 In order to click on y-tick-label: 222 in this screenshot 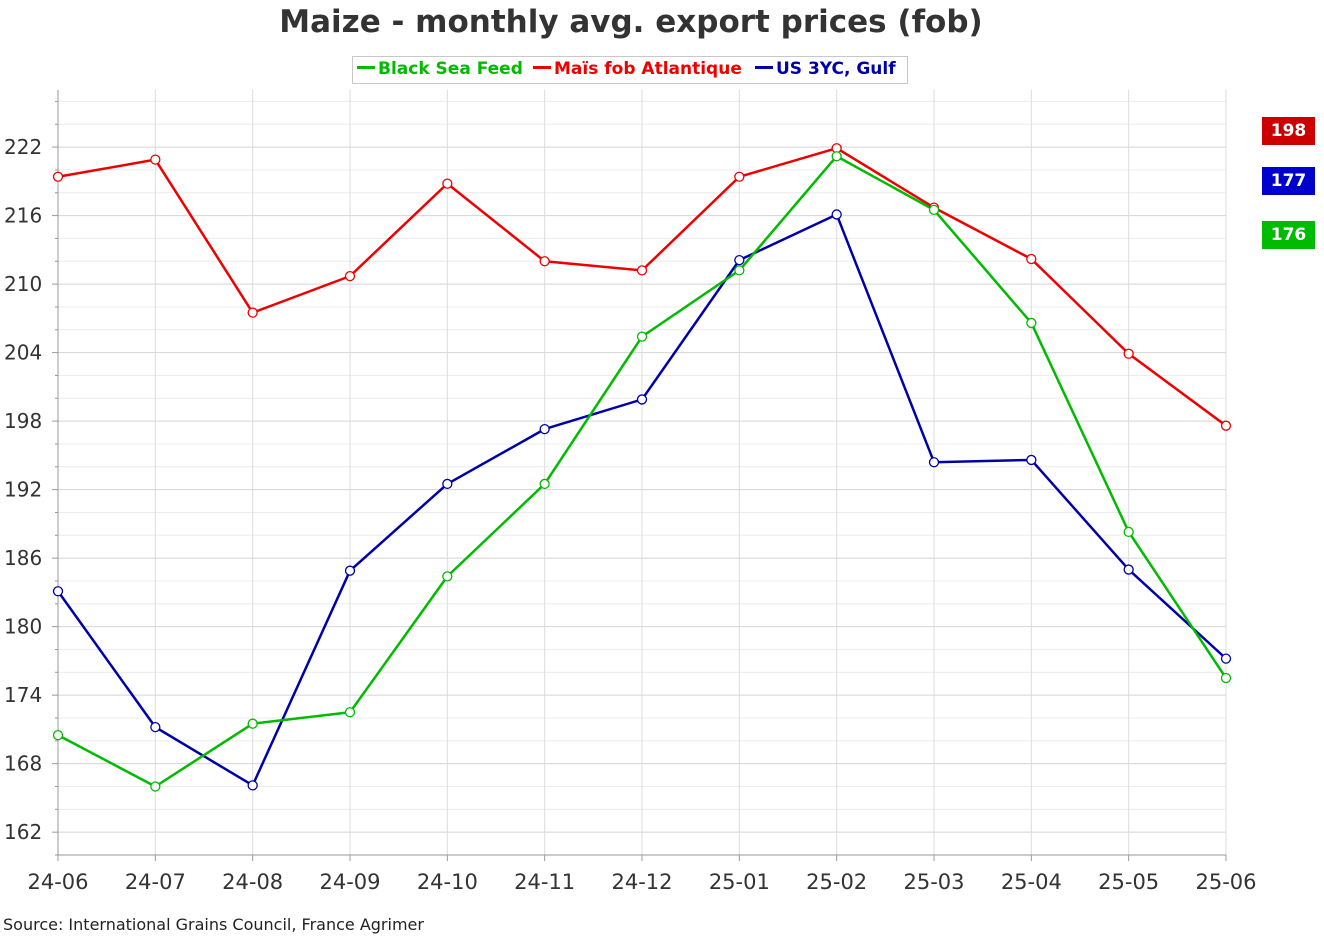, I will do `click(23, 147)`.